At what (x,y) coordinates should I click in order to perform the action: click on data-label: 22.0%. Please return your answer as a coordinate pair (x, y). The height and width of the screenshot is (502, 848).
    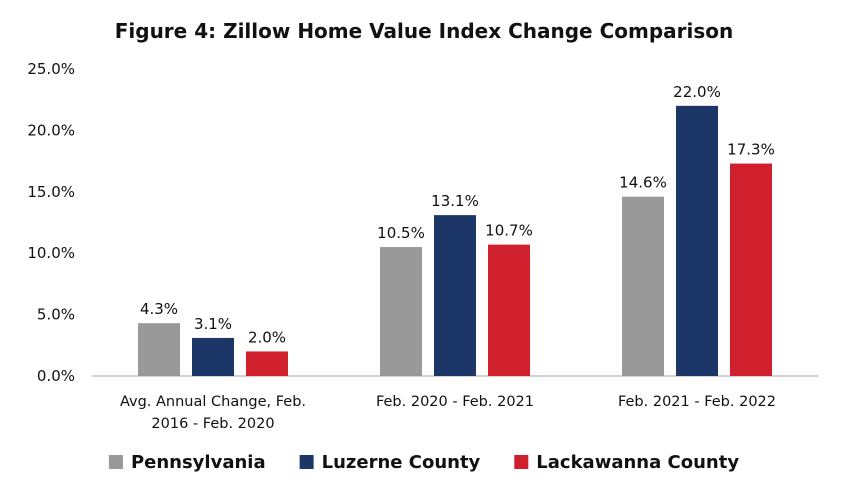
    Looking at the image, I should click on (697, 92).